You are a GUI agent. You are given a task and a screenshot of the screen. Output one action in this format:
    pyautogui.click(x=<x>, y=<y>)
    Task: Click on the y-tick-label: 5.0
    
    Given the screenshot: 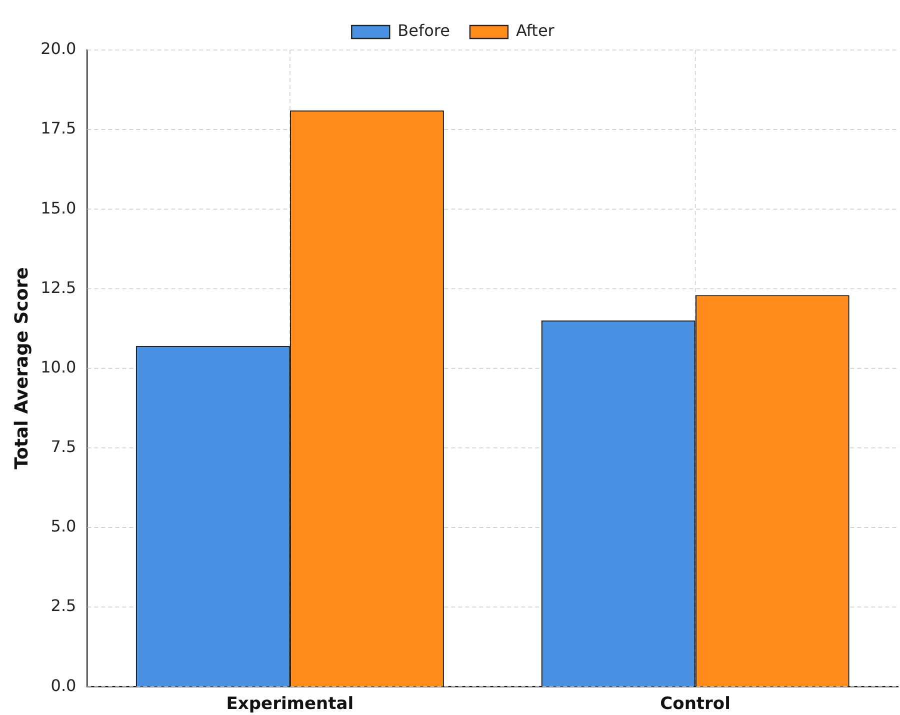 What is the action you would take?
    pyautogui.click(x=63, y=526)
    